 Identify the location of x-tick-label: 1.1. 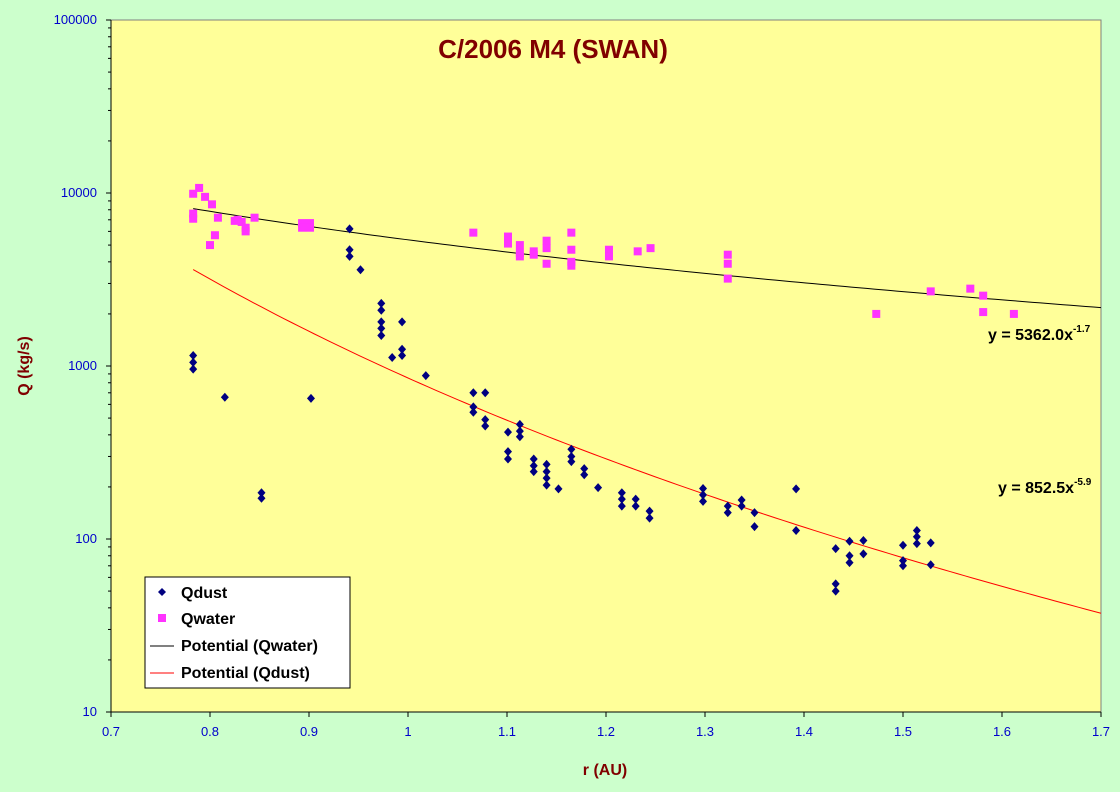
(507, 731).